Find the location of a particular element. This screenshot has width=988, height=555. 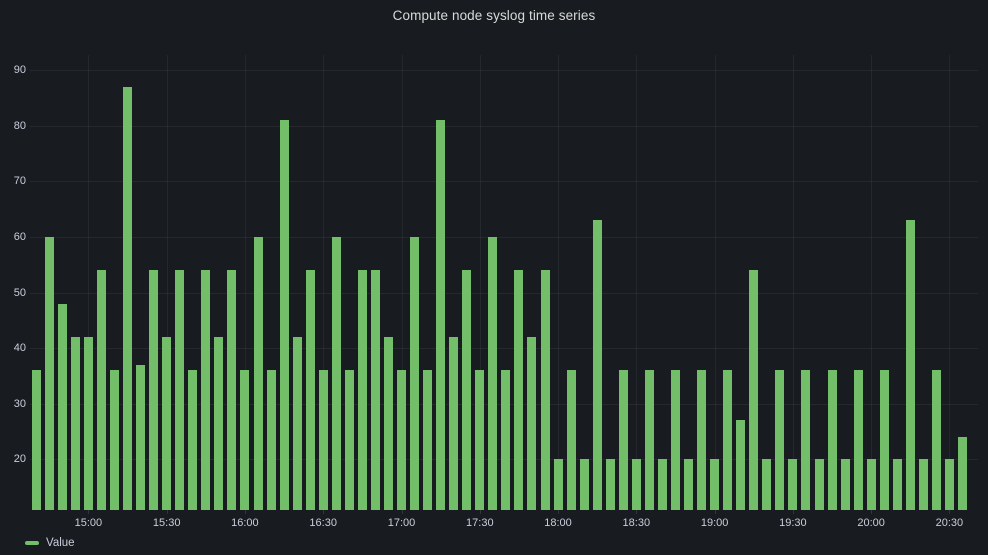

legend-item-value: Value is located at coordinates (50, 543).